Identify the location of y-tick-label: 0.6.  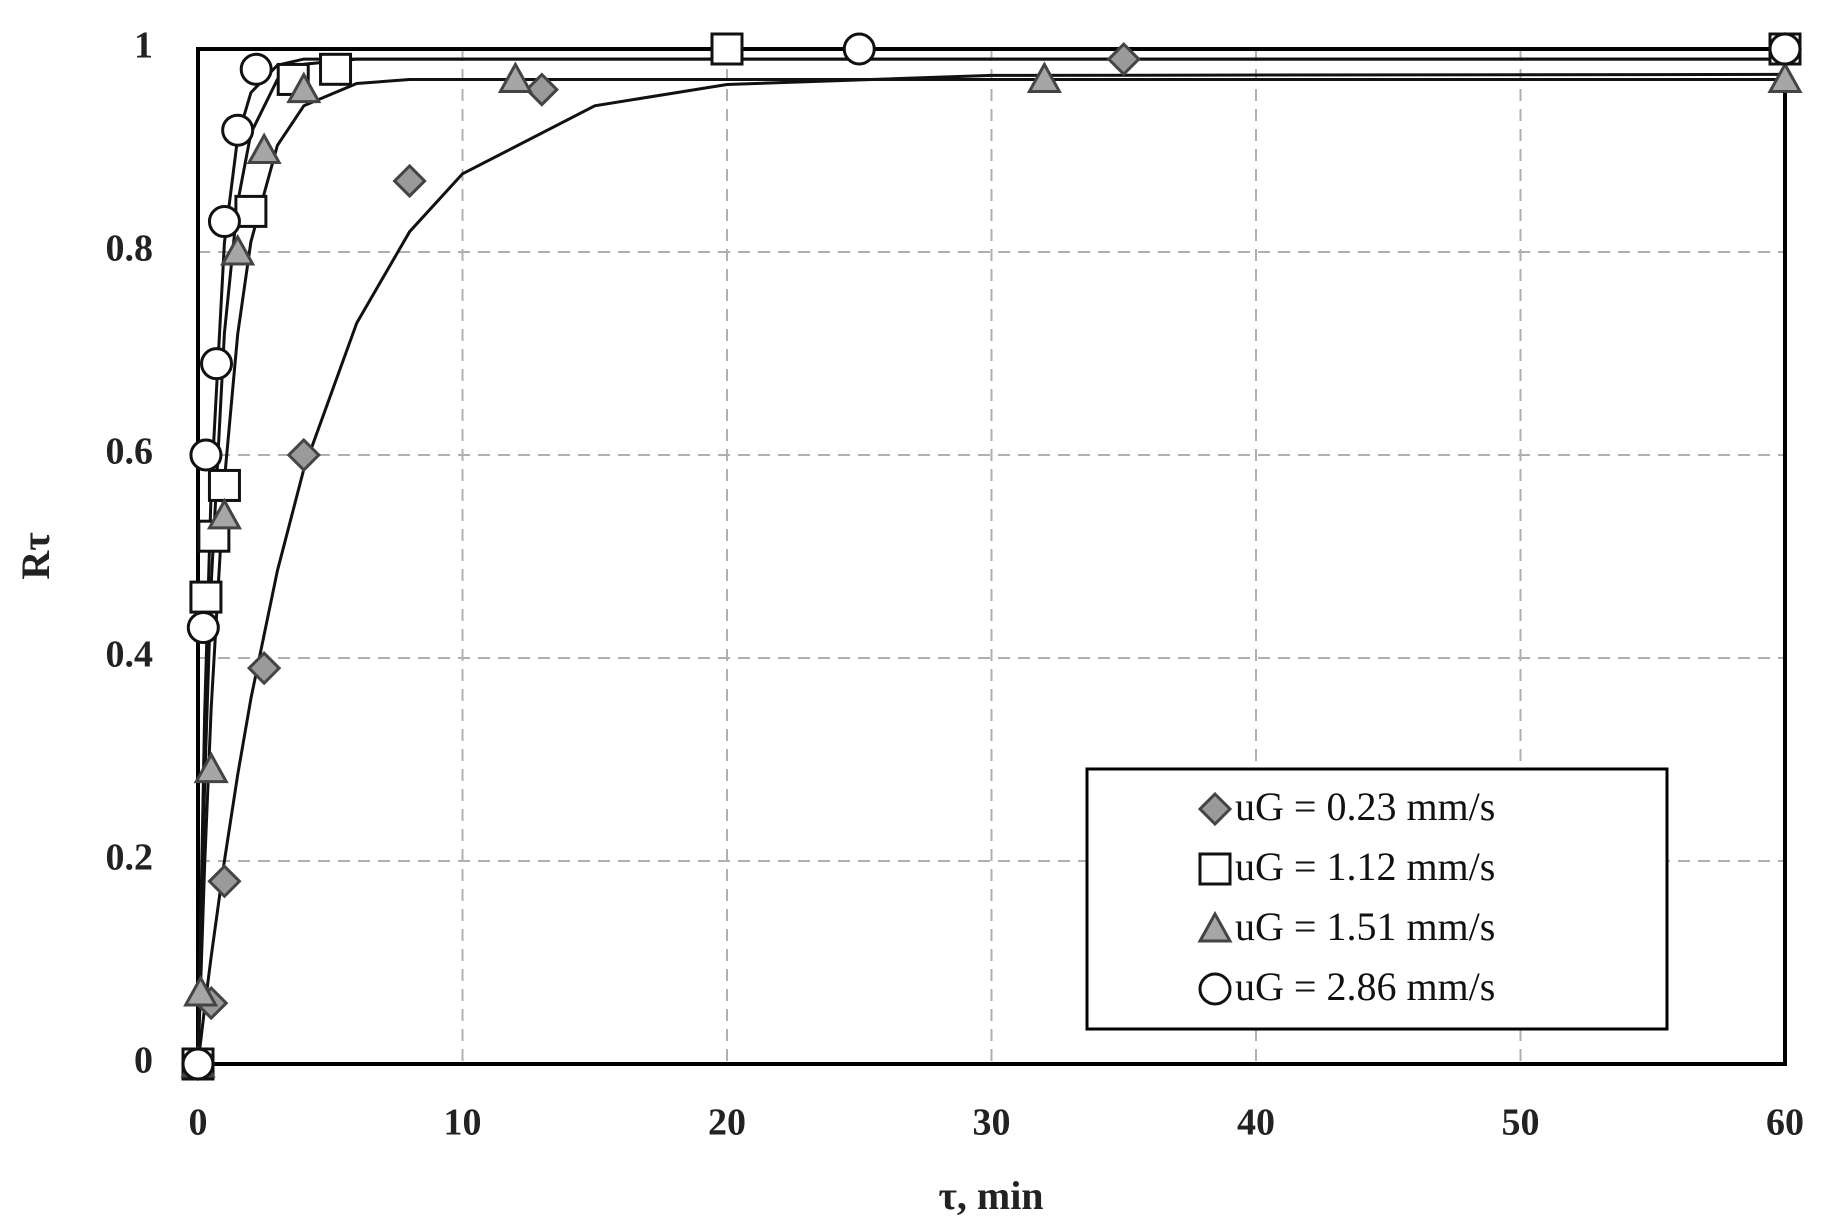
(130, 452).